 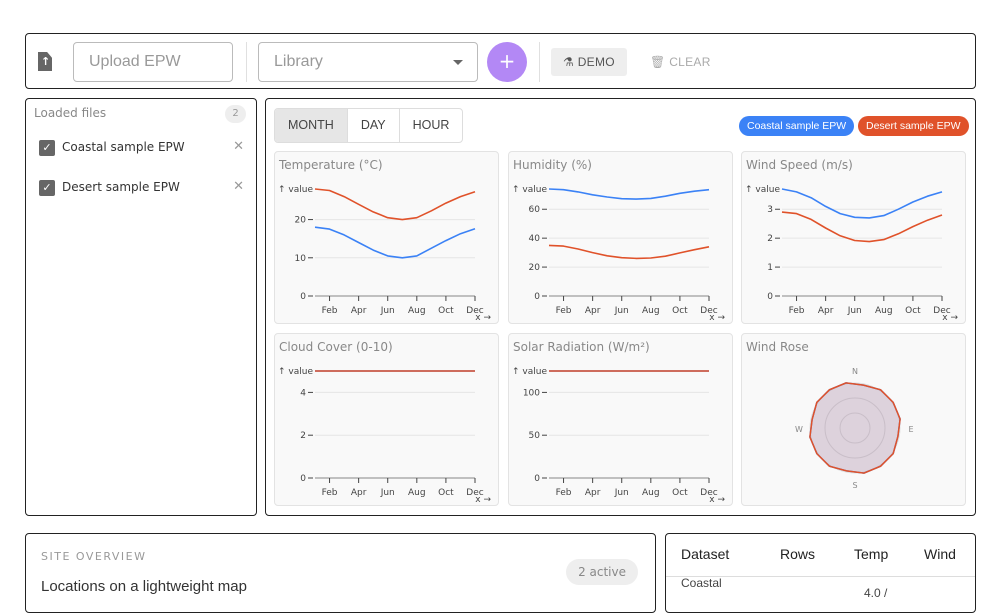 I want to click on radar-ring, so click(x=855, y=428).